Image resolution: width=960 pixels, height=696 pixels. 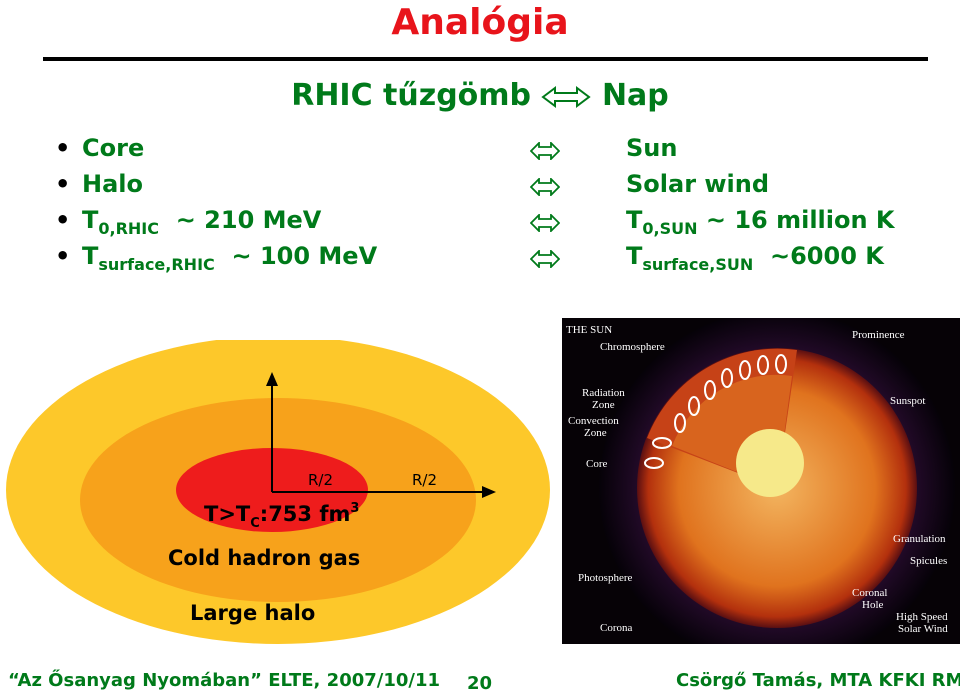 What do you see at coordinates (264, 558) in the screenshot?
I see `cold-hadron-gas-label: Cold hadron gas` at bounding box center [264, 558].